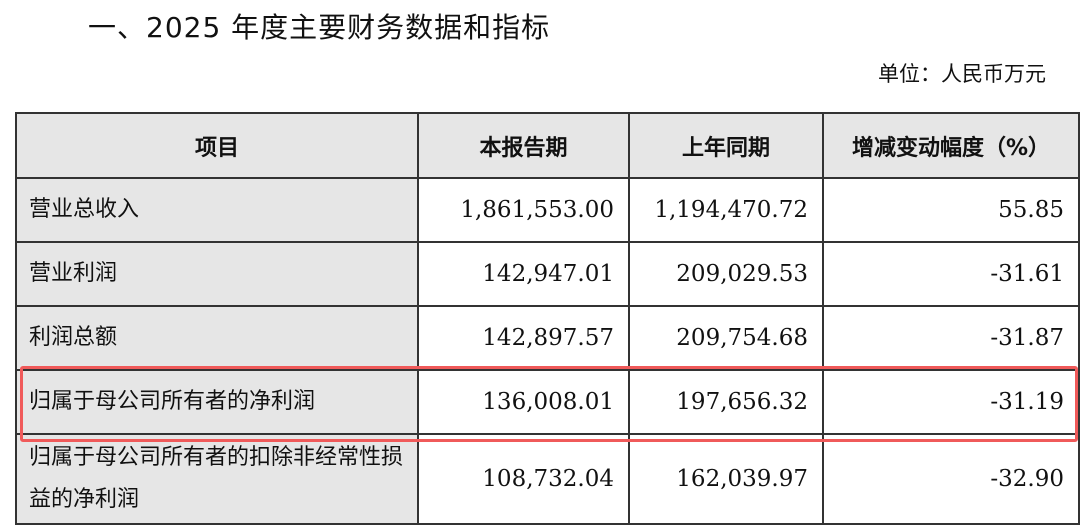  I want to click on section-title: 一、2025 年度主要财务数据和指标, so click(319, 27).